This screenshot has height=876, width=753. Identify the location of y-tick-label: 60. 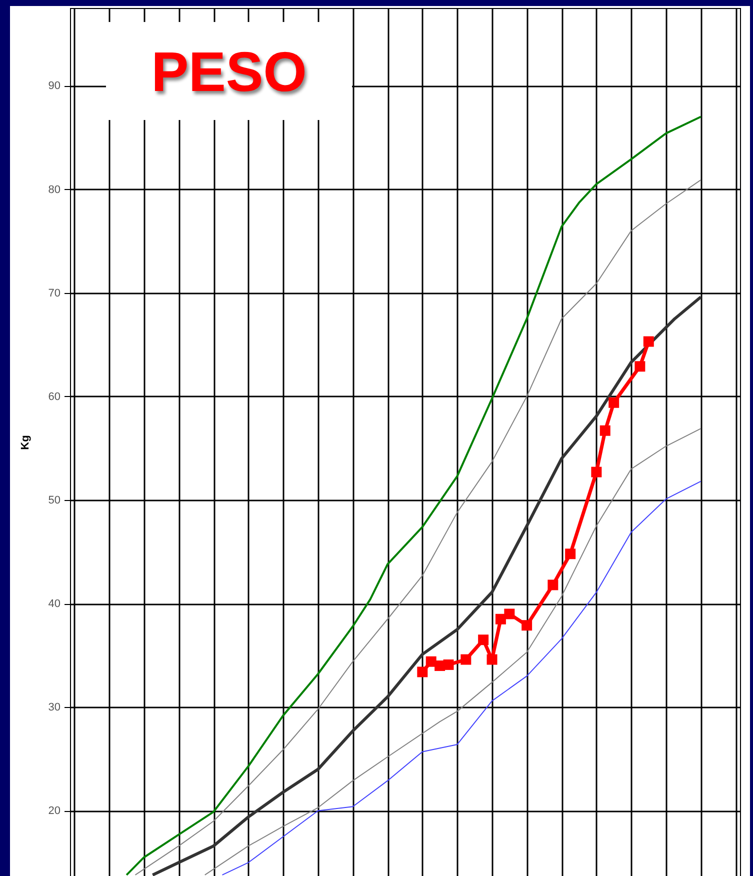
(54, 396).